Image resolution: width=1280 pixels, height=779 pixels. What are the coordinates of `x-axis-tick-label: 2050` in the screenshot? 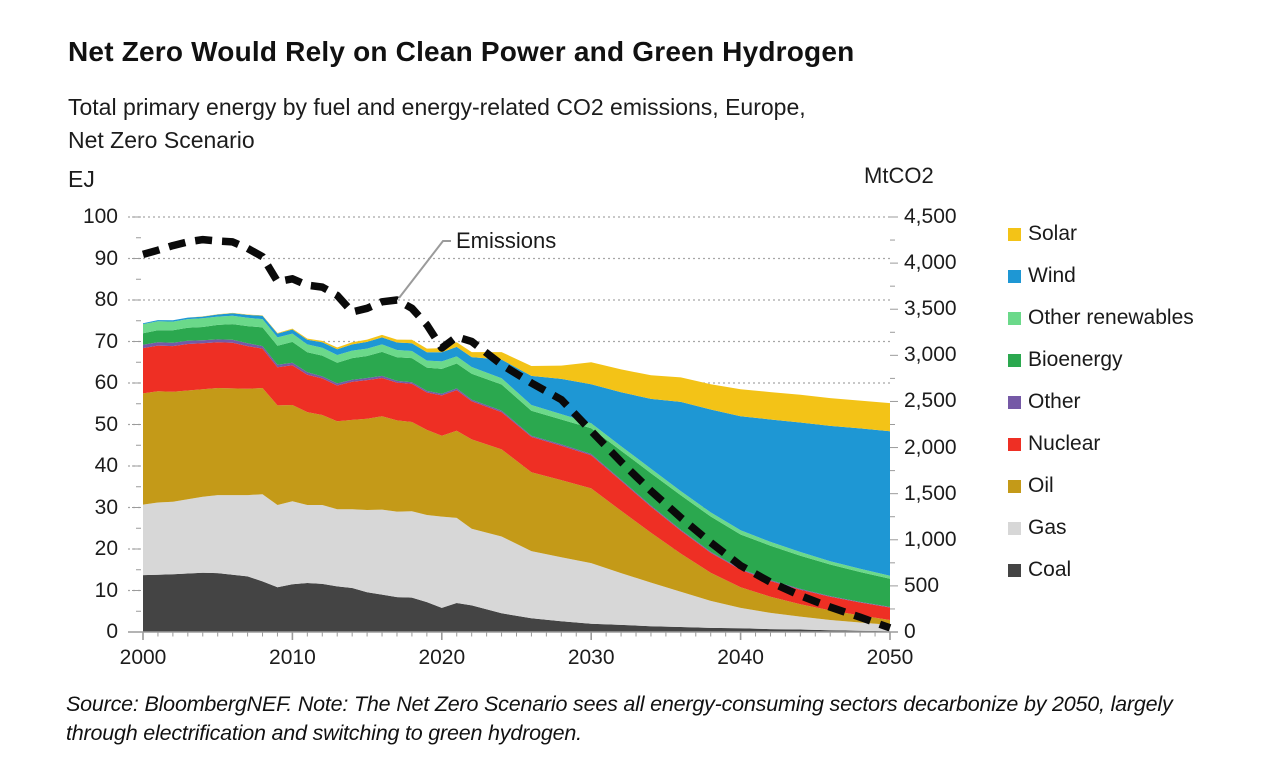 It's located at (890, 657).